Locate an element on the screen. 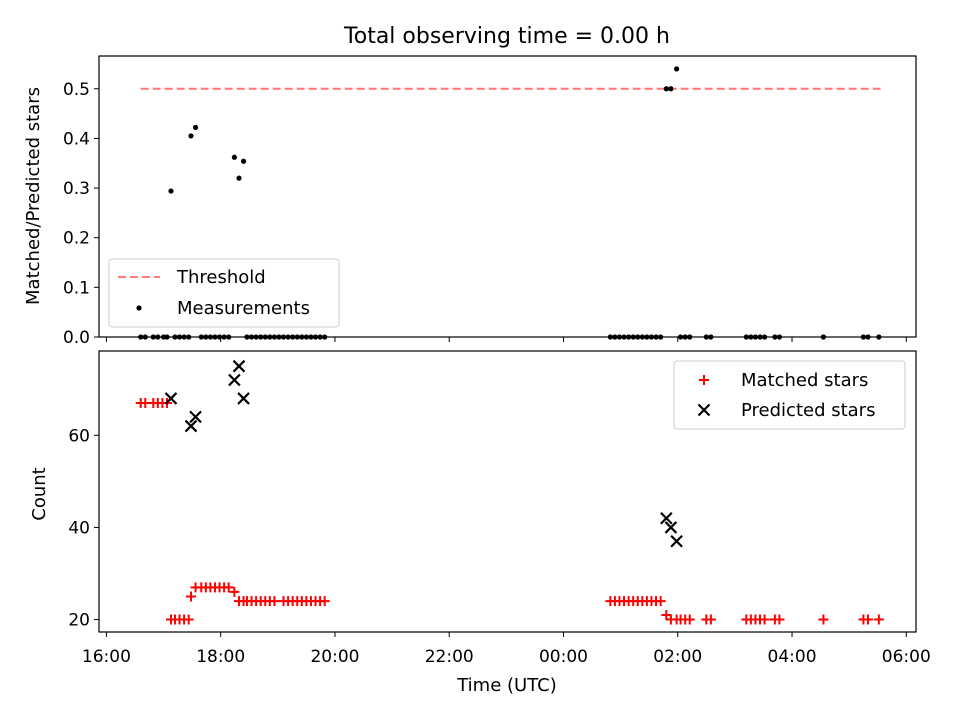 The image size is (960, 720). x-axis-label: Time (UTC) is located at coordinates (506, 685).